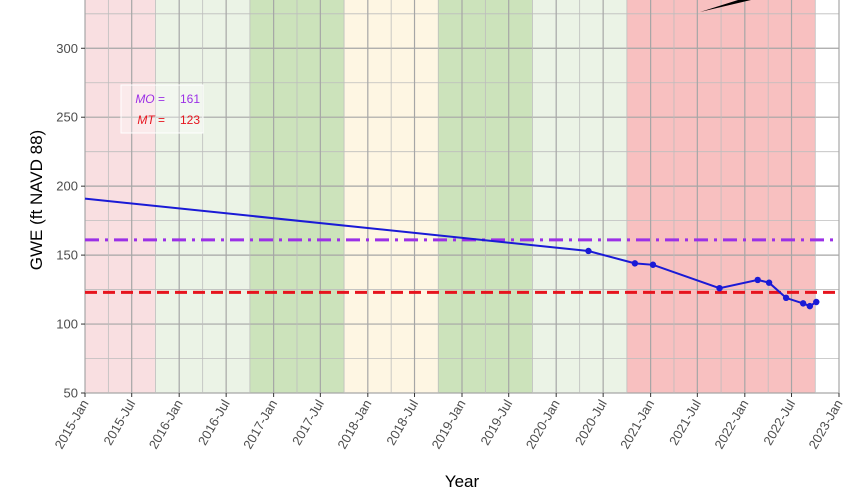 This screenshot has width=851, height=498. Describe the element at coordinates (190, 120) in the screenshot. I see `legend-value: 123` at that location.